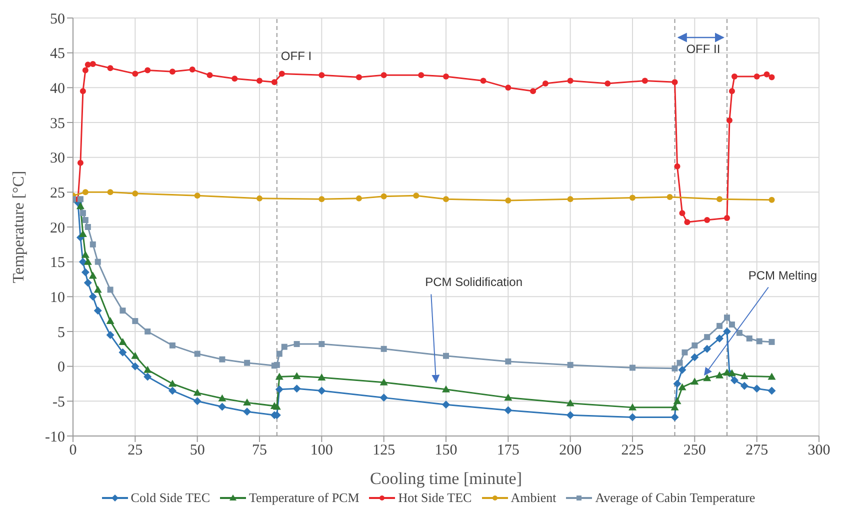 The height and width of the screenshot is (520, 857). Describe the element at coordinates (296, 55) in the screenshot. I see `annotation: OFF I` at that location.